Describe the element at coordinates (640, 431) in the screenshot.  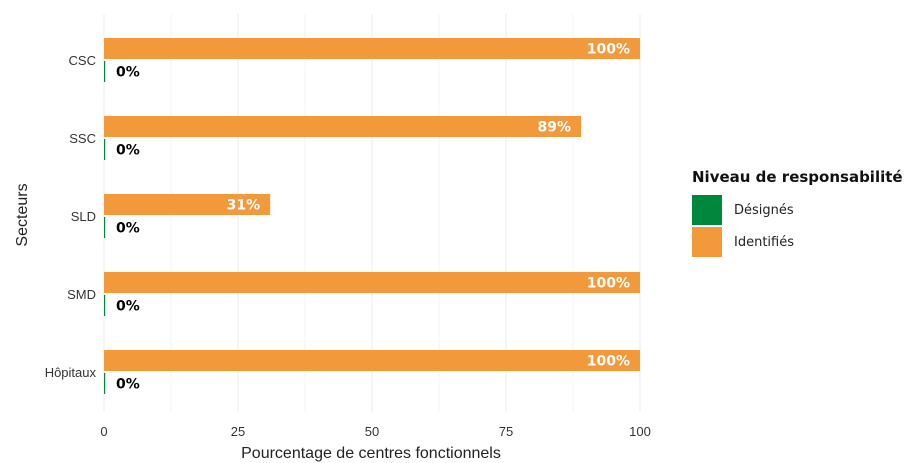
I see `x-tick-label: 100` at that location.